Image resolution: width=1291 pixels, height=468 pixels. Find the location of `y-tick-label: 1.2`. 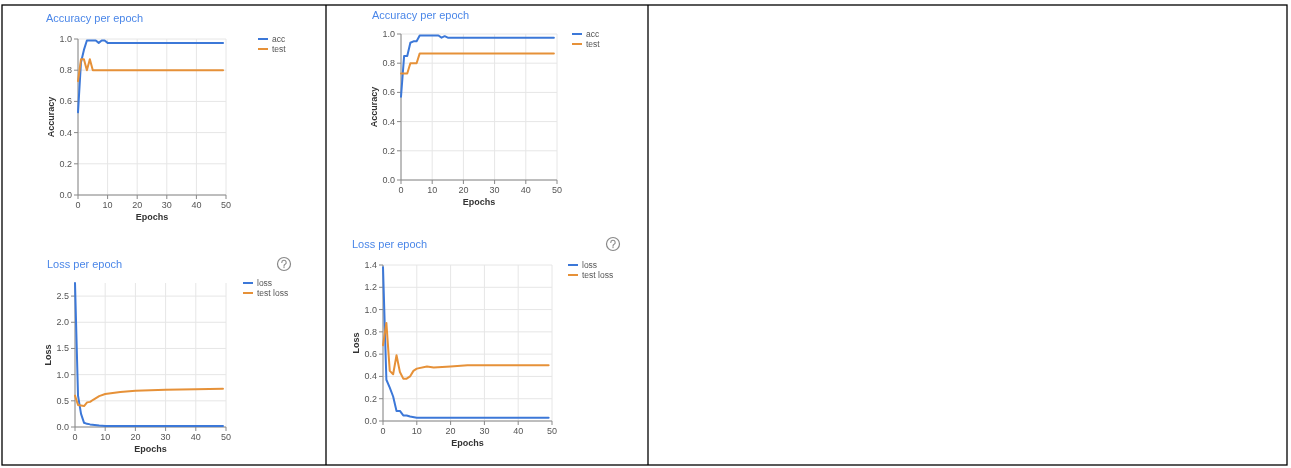

y-tick-label: 1.2 is located at coordinates (370, 287).